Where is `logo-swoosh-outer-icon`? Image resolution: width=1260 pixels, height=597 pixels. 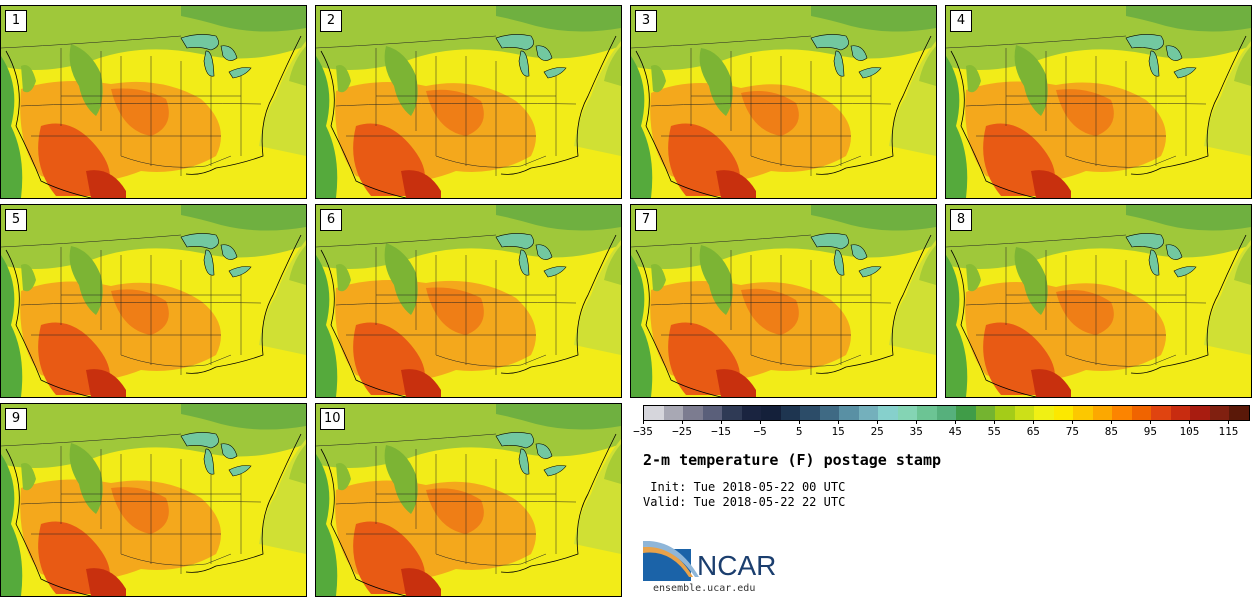
logo-swoosh-outer-icon is located at coordinates (671, 559).